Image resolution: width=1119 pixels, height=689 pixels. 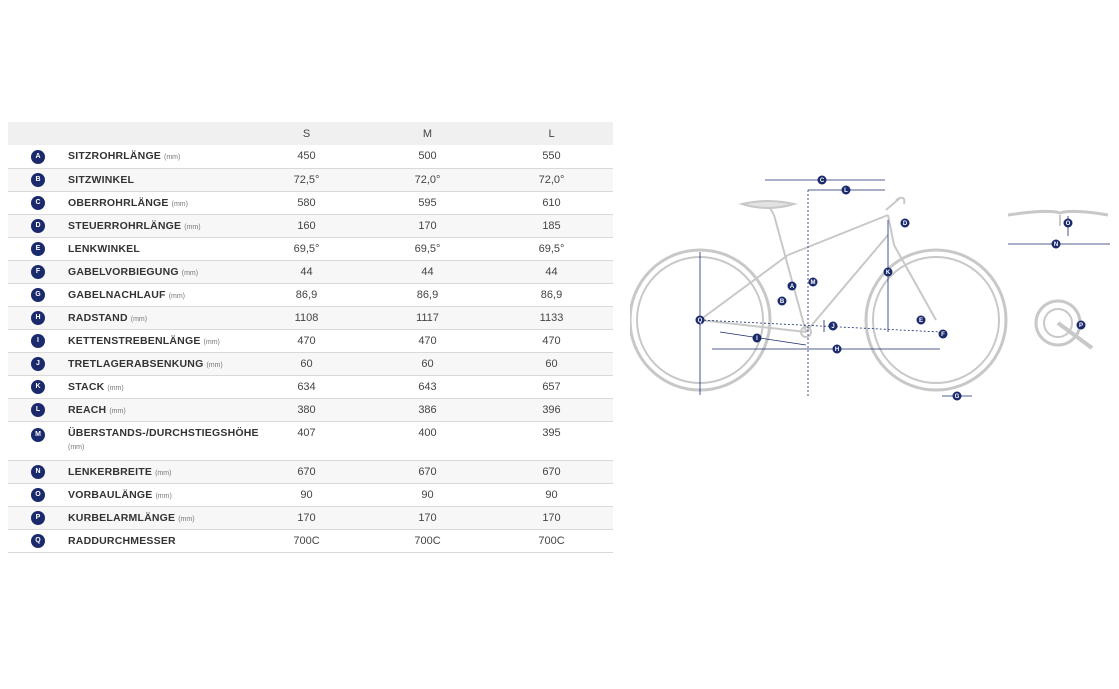 I want to click on diagram-badge: Q, so click(x=700, y=320).